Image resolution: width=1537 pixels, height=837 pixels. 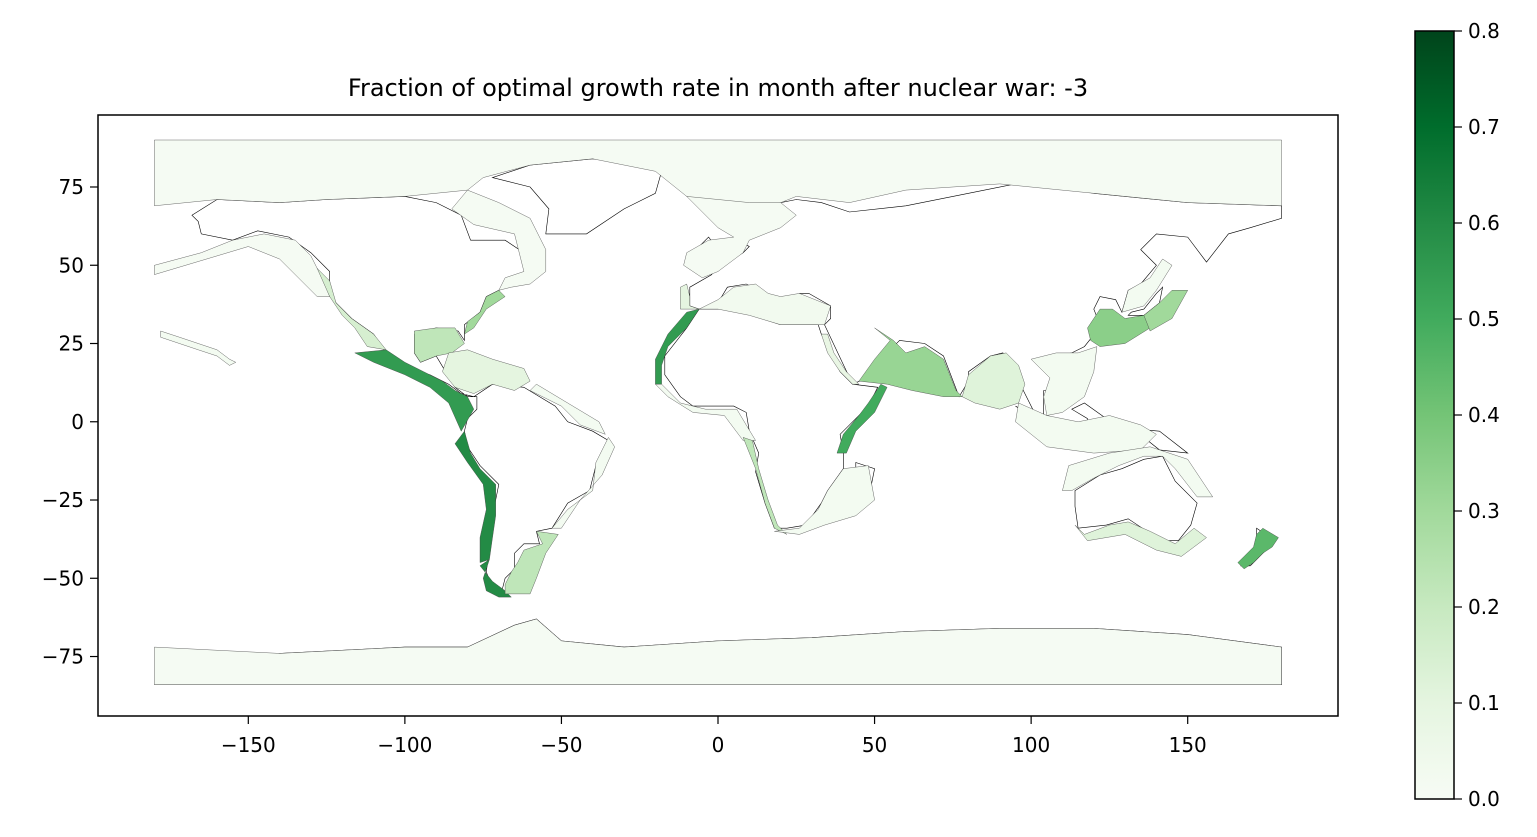 I want to click on ocean-region: Patagonian shelf: 0.22, so click(x=531, y=563).